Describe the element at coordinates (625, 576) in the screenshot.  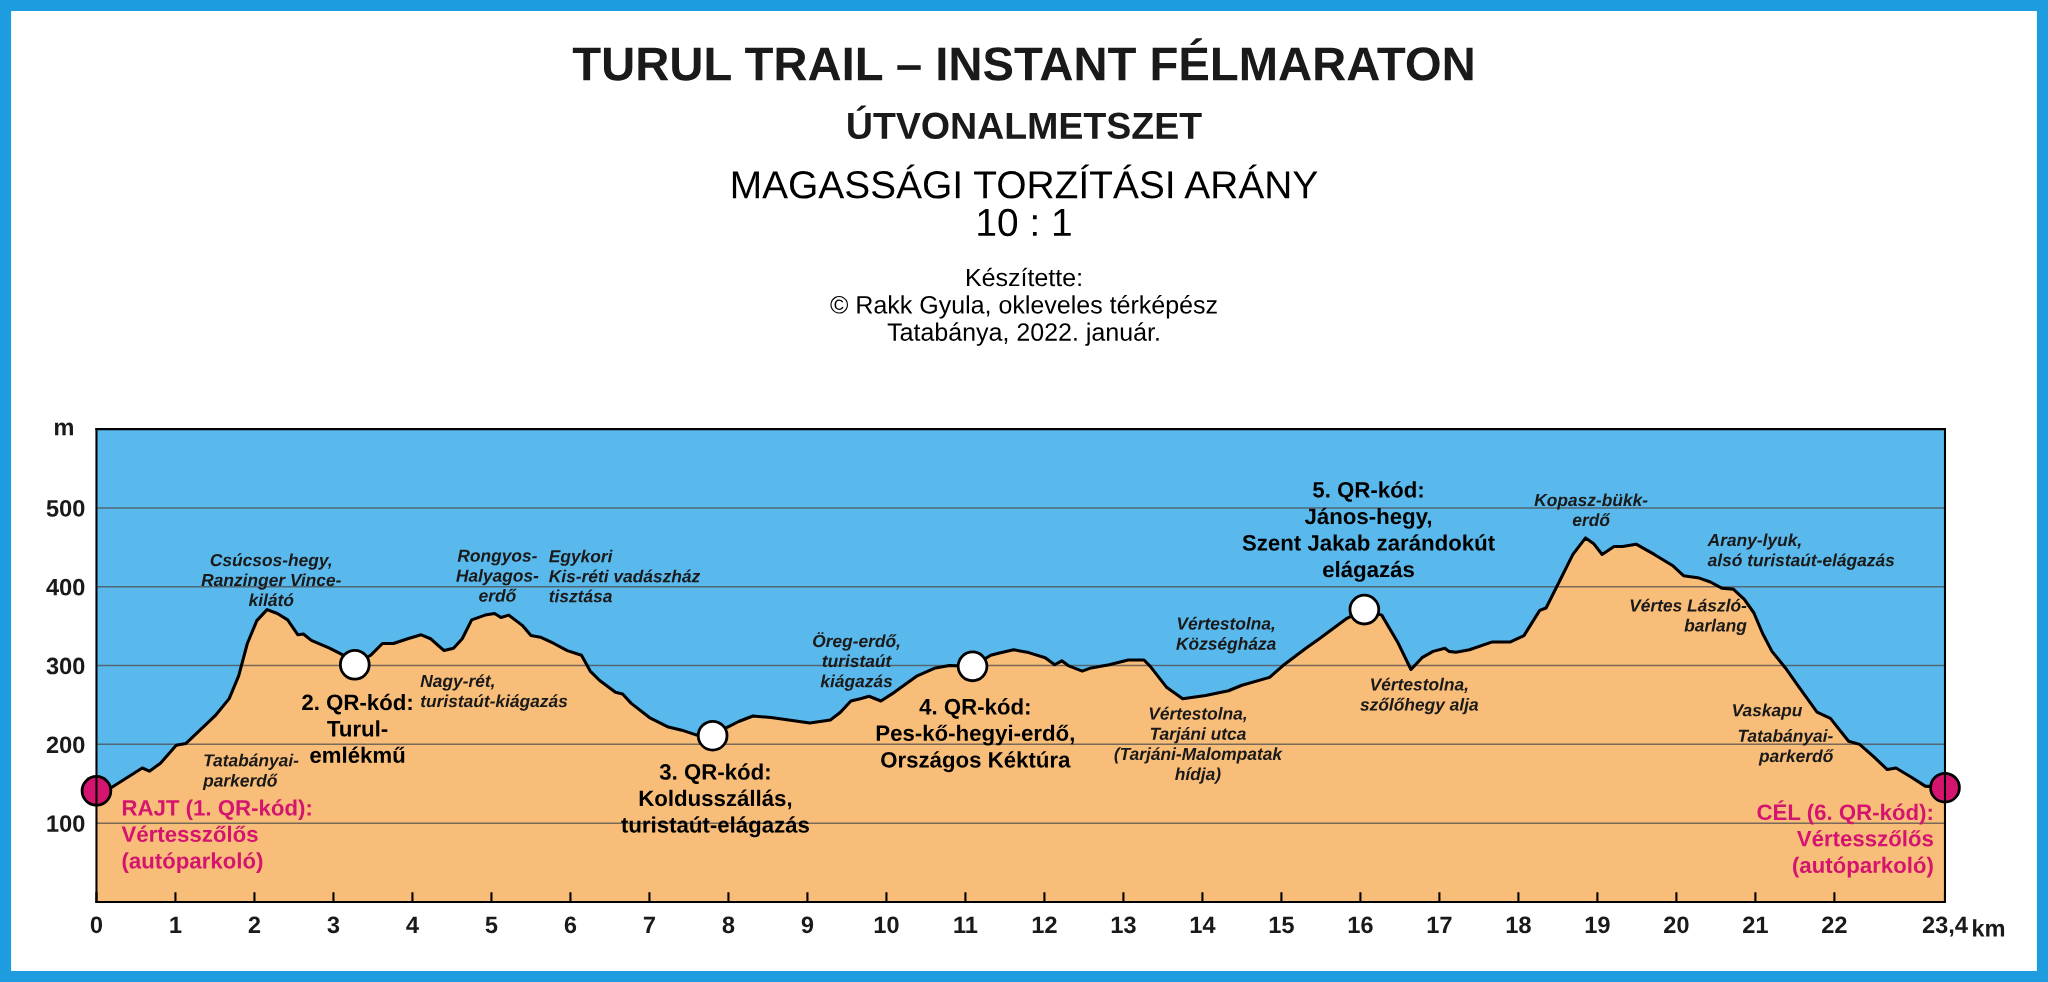
I see `annotation: Egykori Kis-réti vadászház tisztása` at that location.